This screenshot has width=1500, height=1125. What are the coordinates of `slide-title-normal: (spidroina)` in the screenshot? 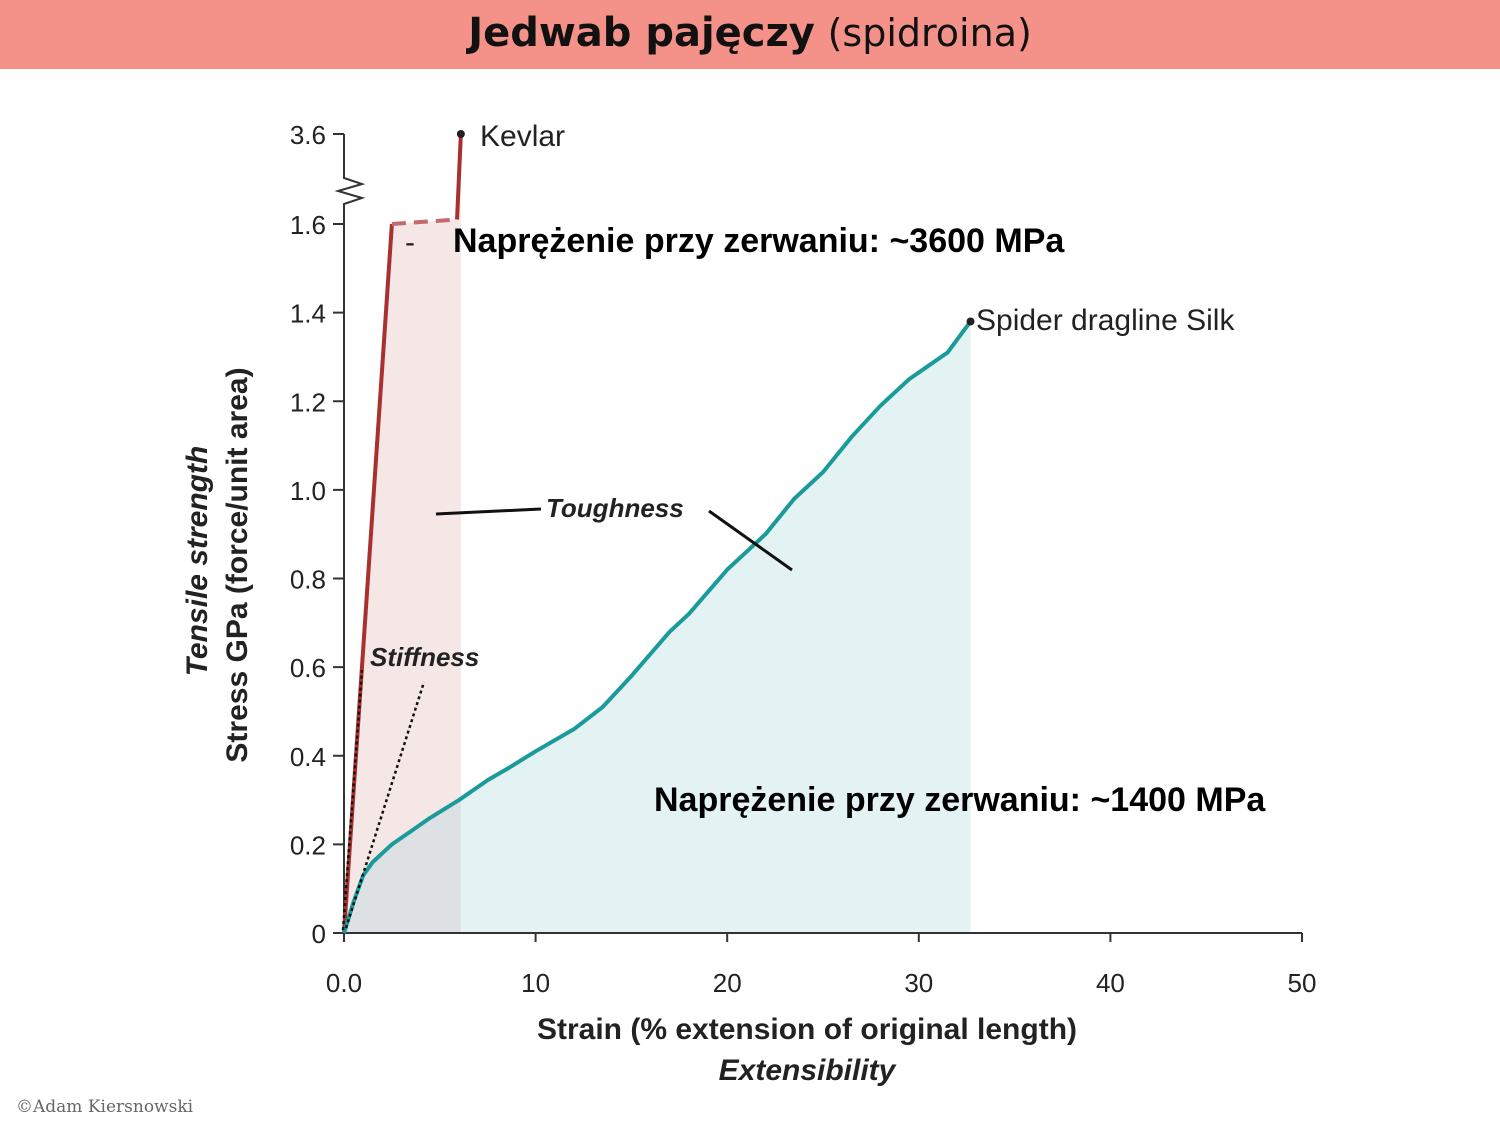 It's located at (929, 33).